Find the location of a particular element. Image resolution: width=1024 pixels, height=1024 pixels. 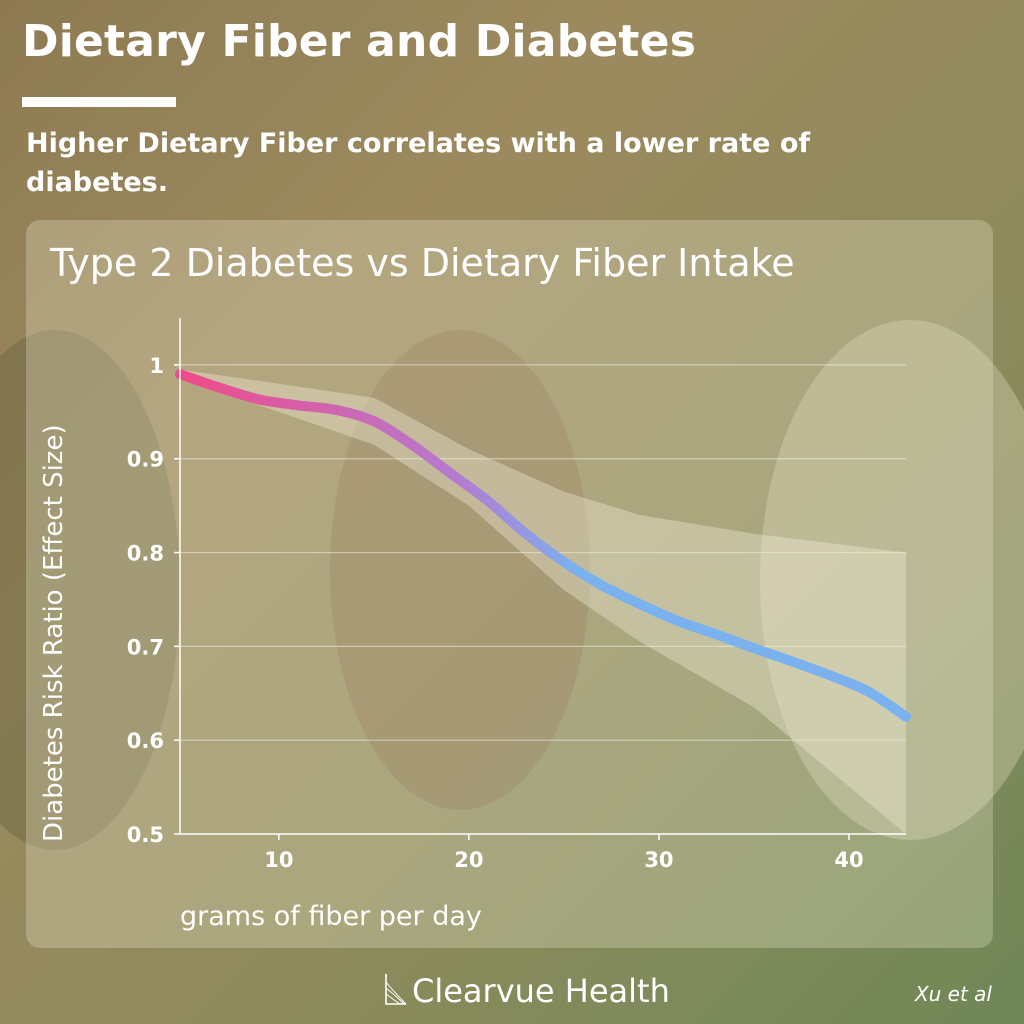

chart-title: Type 2 Diabetes vs Dietary Fiber Intake is located at coordinates (422, 263).